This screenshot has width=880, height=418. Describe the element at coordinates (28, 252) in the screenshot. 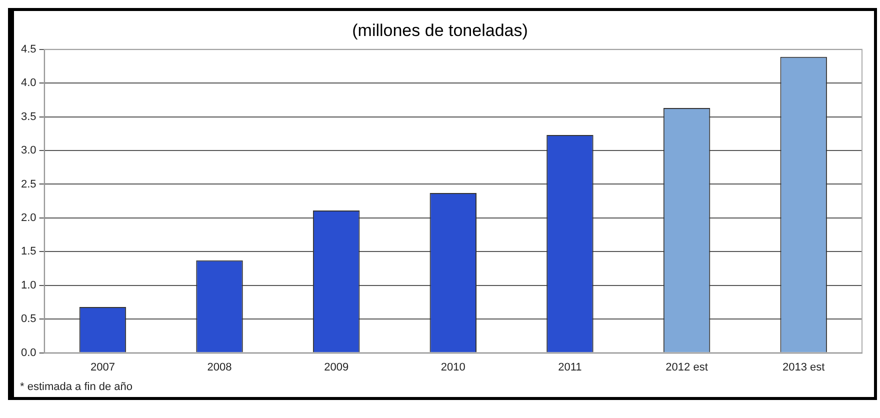

I see `y-tick-label: 1.5` at that location.